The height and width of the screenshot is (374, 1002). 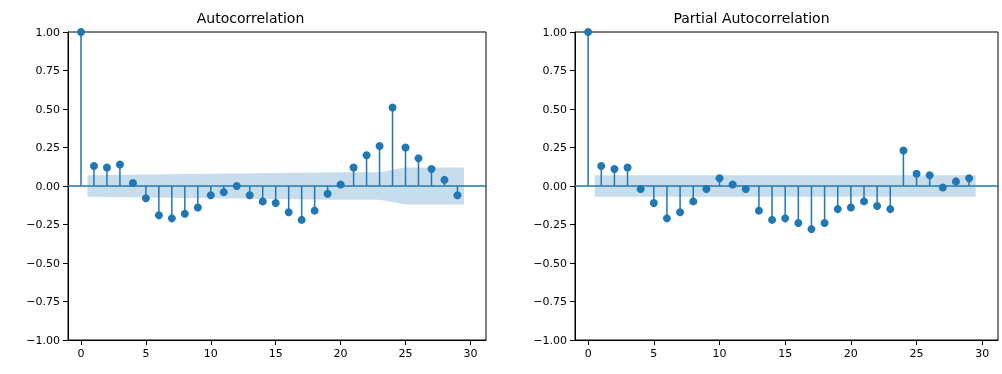 What do you see at coordinates (751, 18) in the screenshot?
I see `chart-title: Partial Autocorrelation` at bounding box center [751, 18].